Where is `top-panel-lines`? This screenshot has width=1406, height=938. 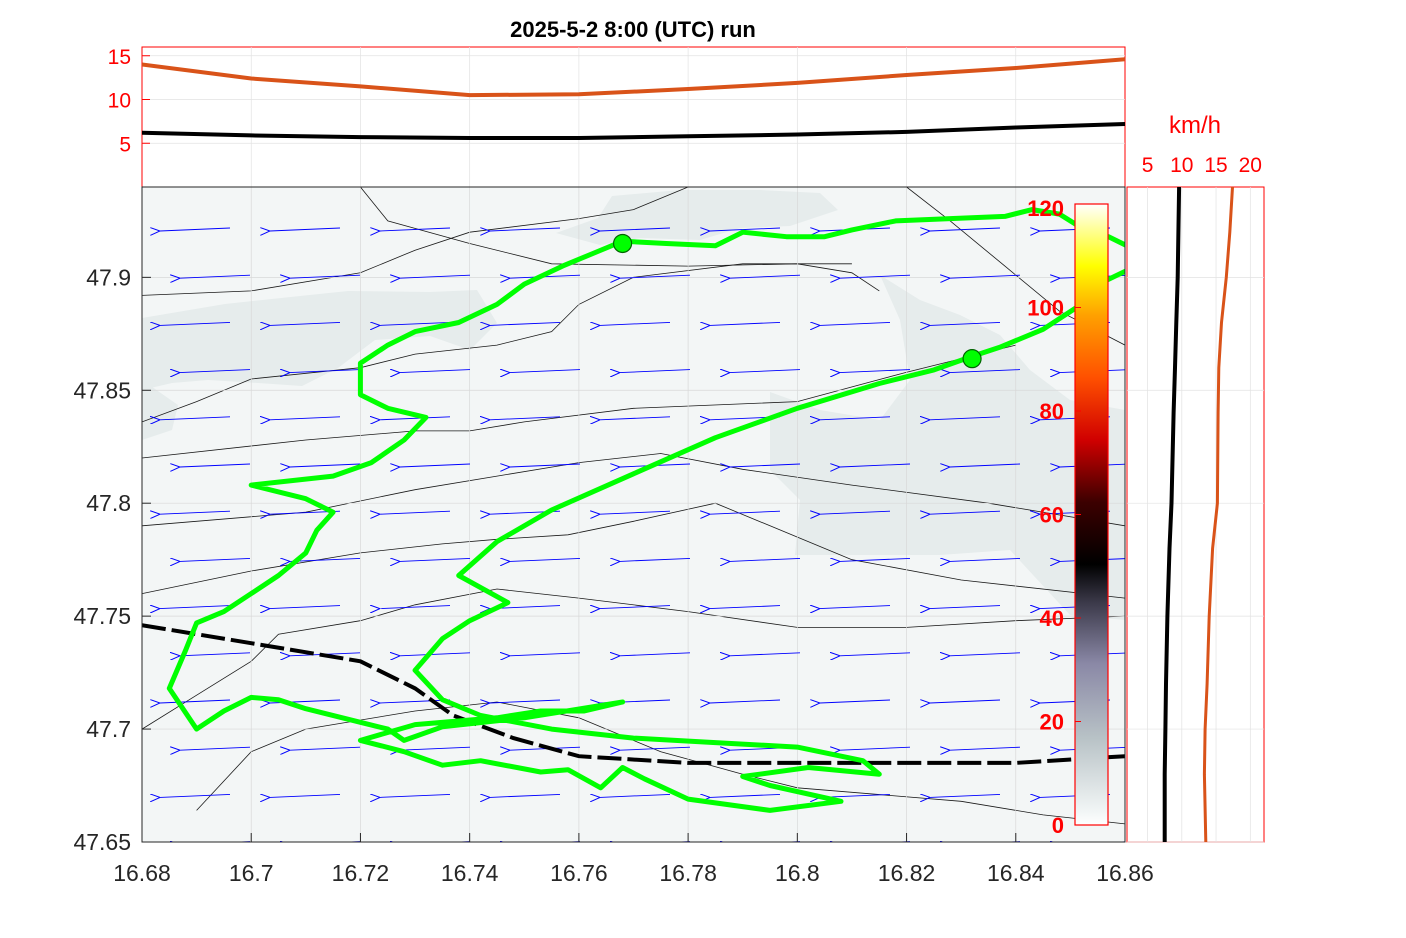 top-panel-lines is located at coordinates (633, 98).